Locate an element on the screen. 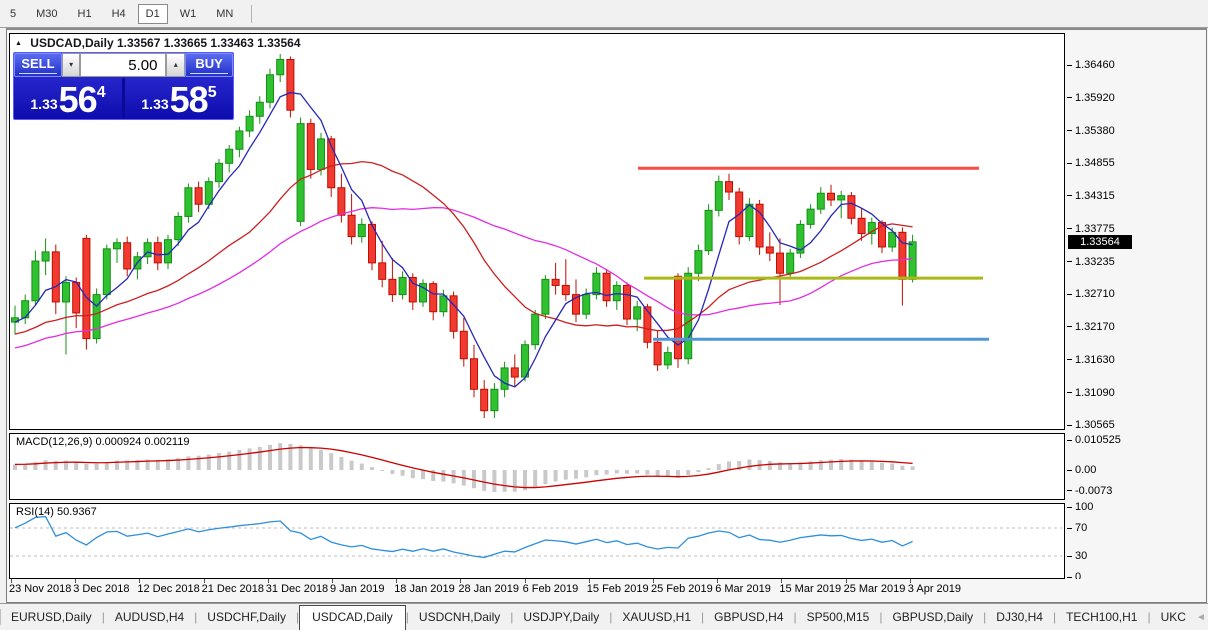 The width and height of the screenshot is (1208, 630). tab-usdcnh-daily: USDCNH,Daily is located at coordinates (459, 617).